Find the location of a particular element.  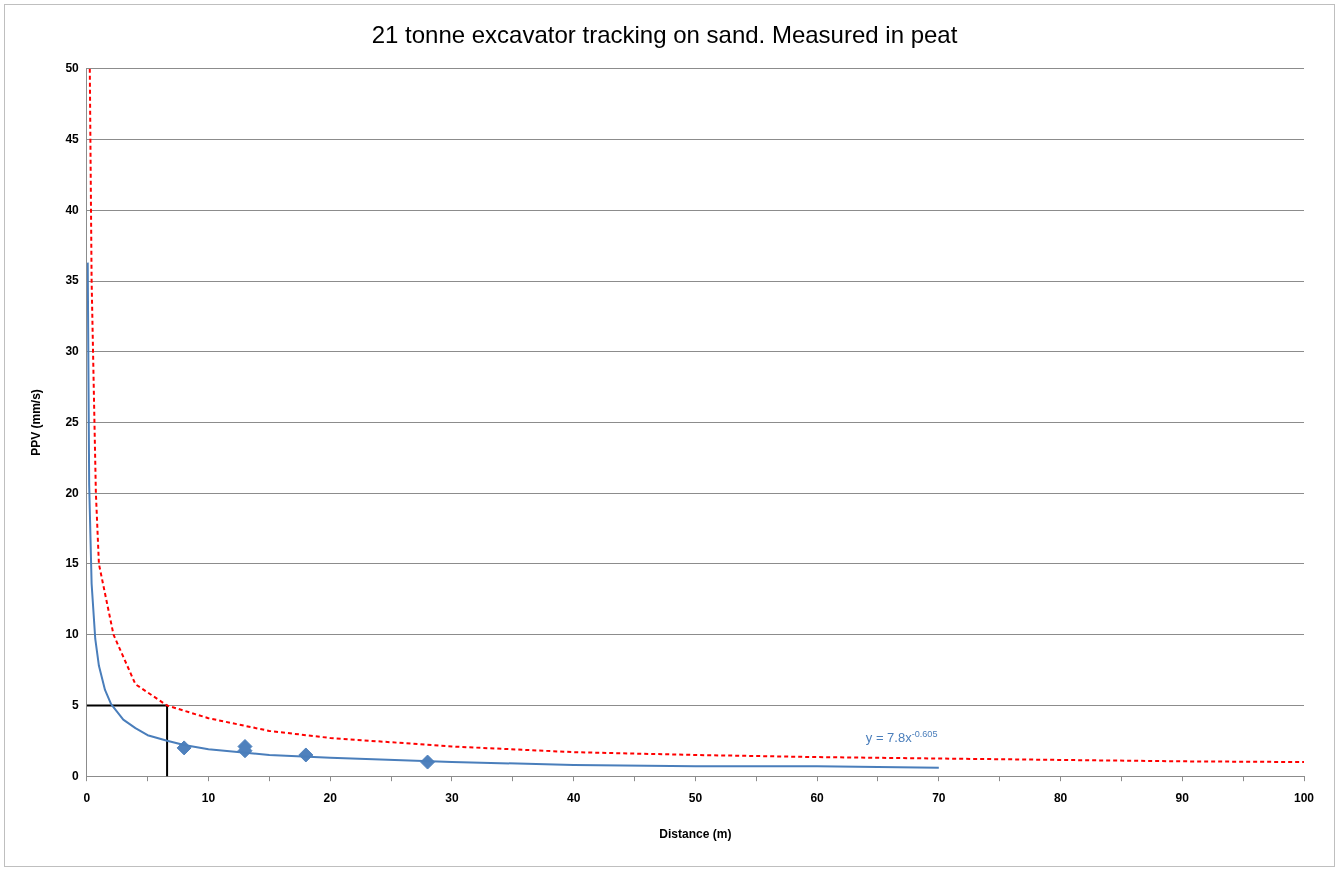

y-tick-label: 40 is located at coordinates (72, 209).